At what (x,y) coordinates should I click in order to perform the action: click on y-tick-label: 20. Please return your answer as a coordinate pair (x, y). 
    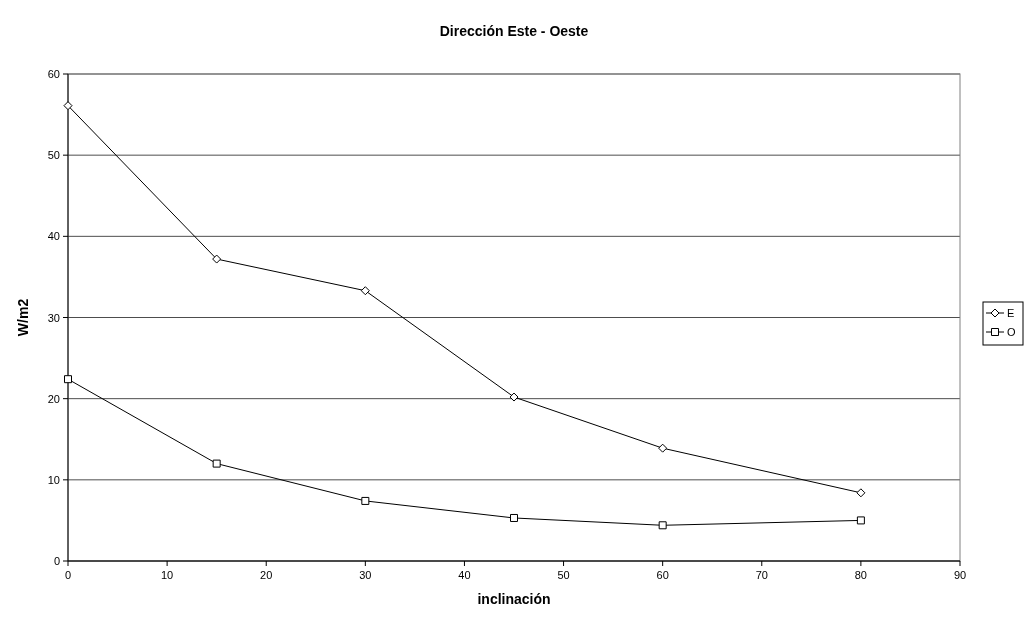
    Looking at the image, I should click on (53, 398).